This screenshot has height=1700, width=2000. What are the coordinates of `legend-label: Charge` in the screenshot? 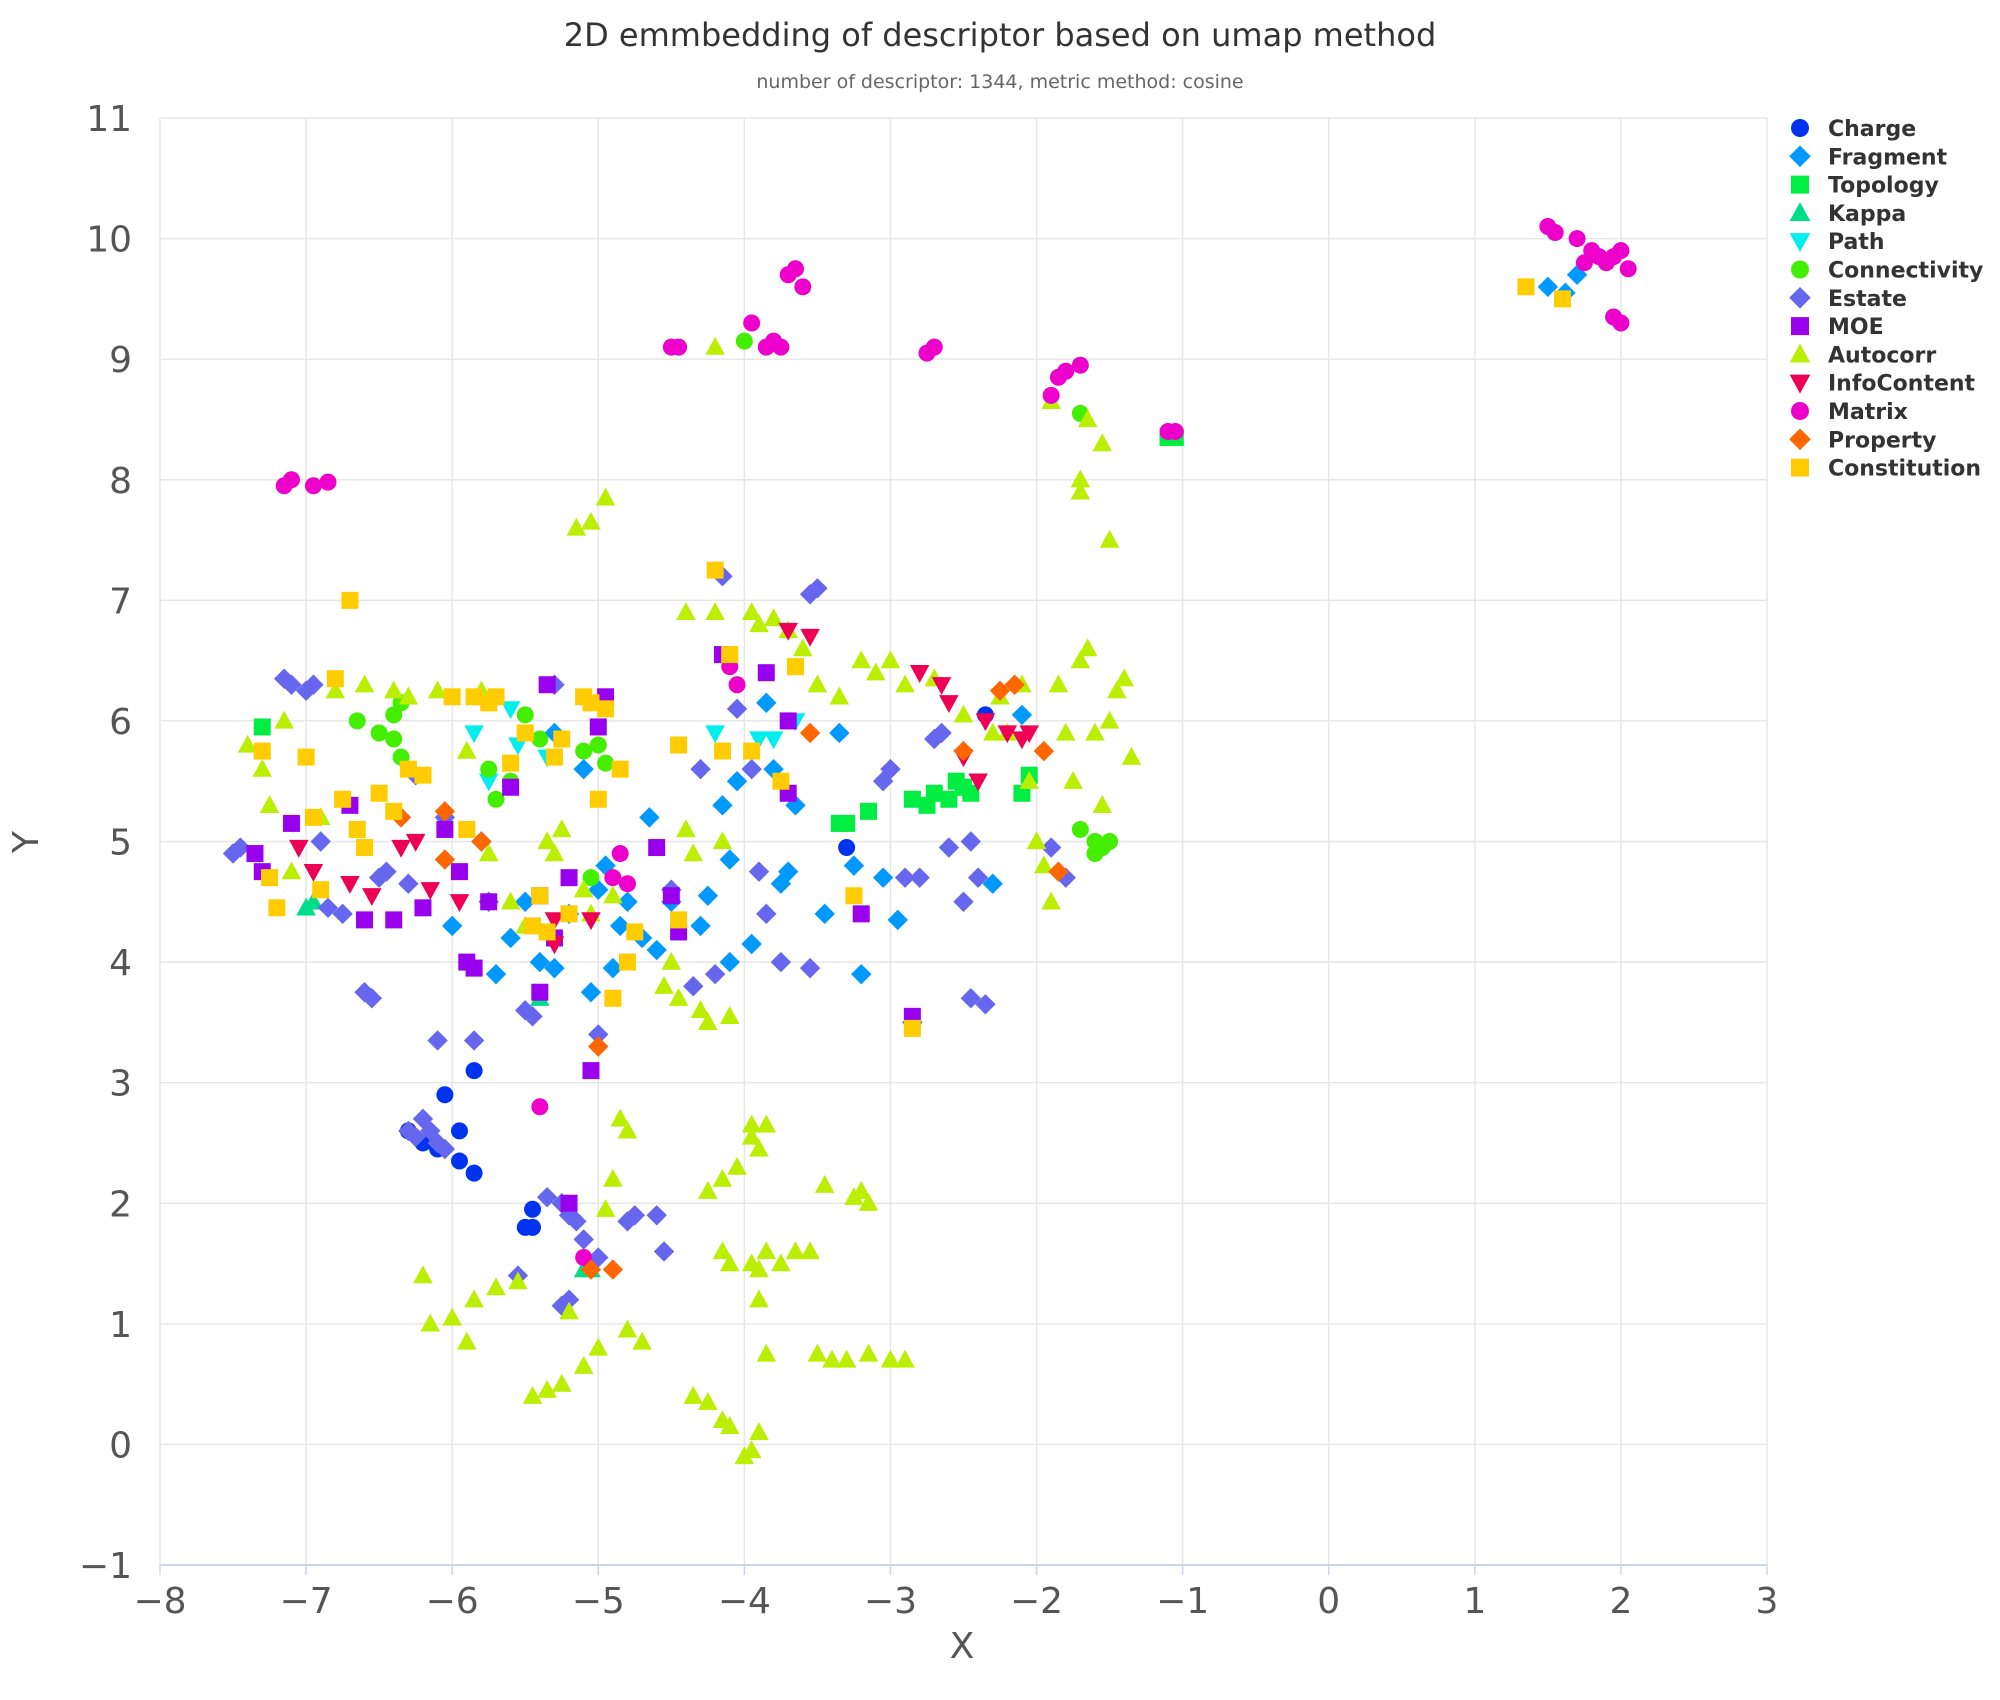 It's located at (1872, 129).